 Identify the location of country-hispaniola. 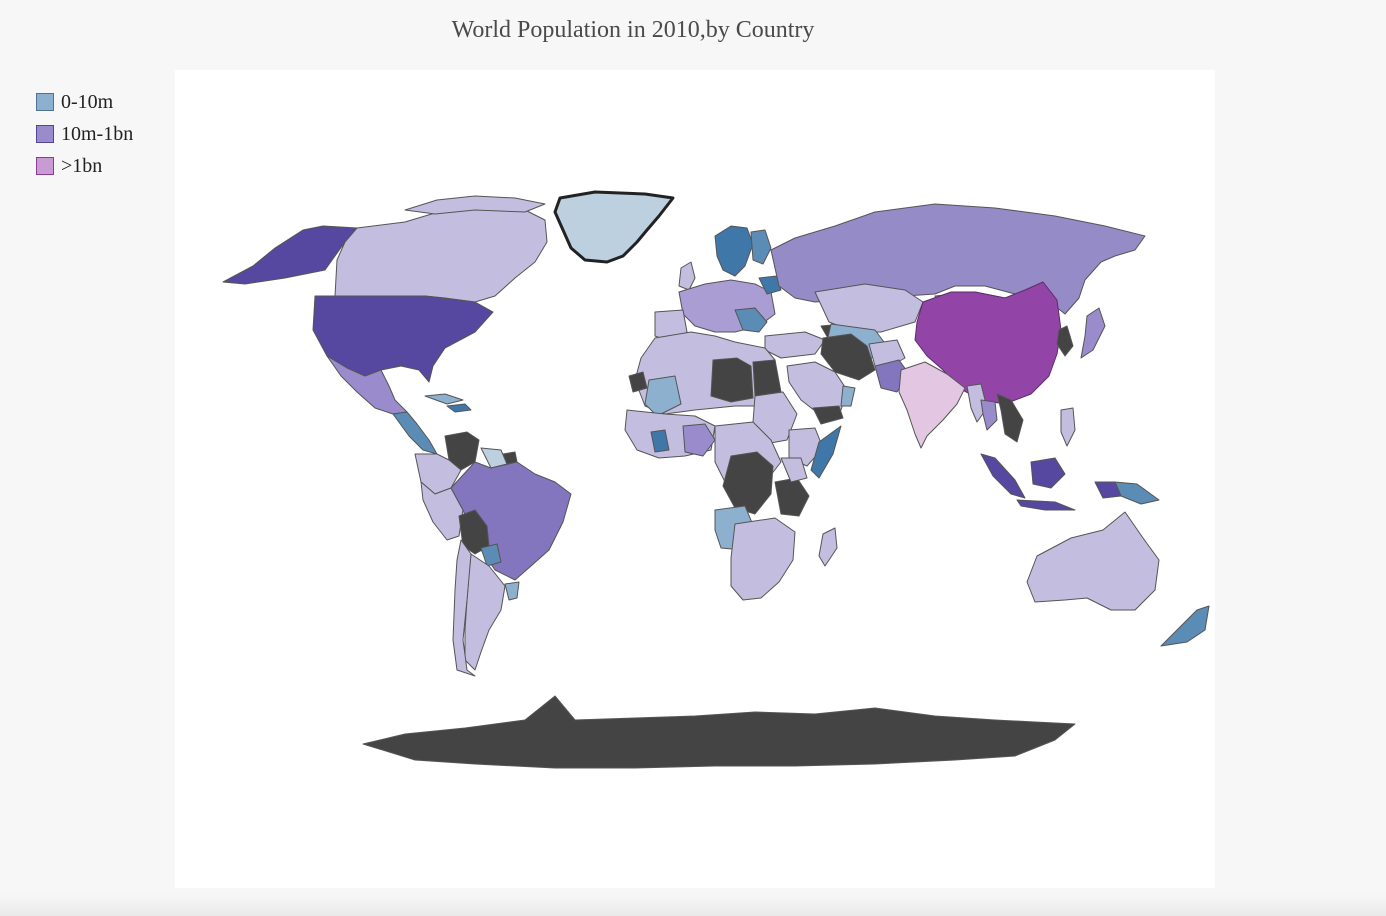
(459, 408).